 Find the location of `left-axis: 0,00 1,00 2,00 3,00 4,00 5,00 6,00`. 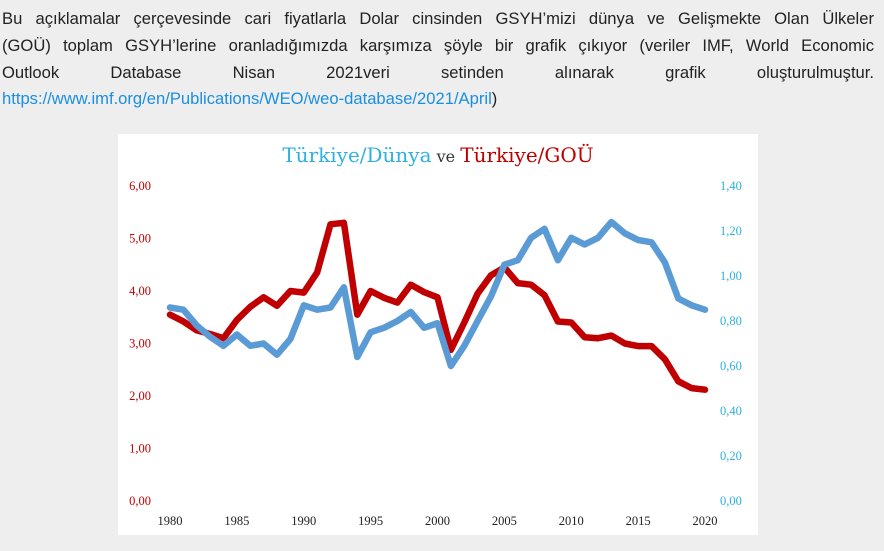

left-axis: 0,00 1,00 2,00 3,00 4,00 5,00 6,00 is located at coordinates (140, 343).